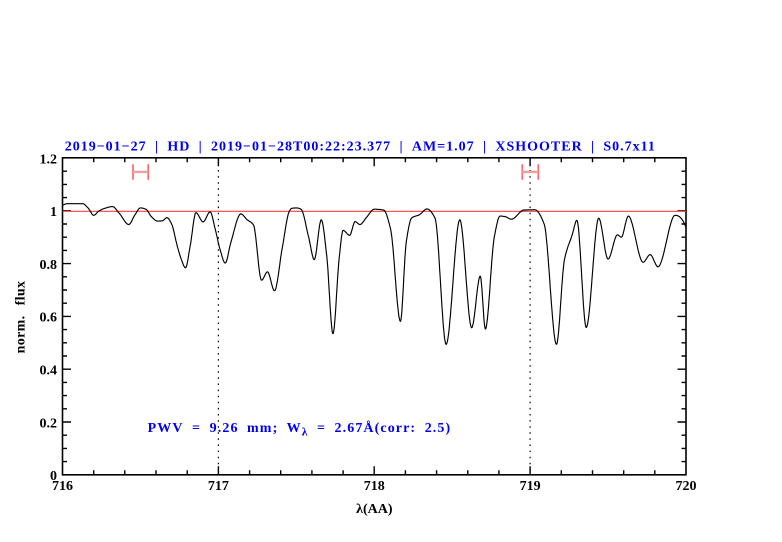  I want to click on svg-text: 720, so click(686, 486).